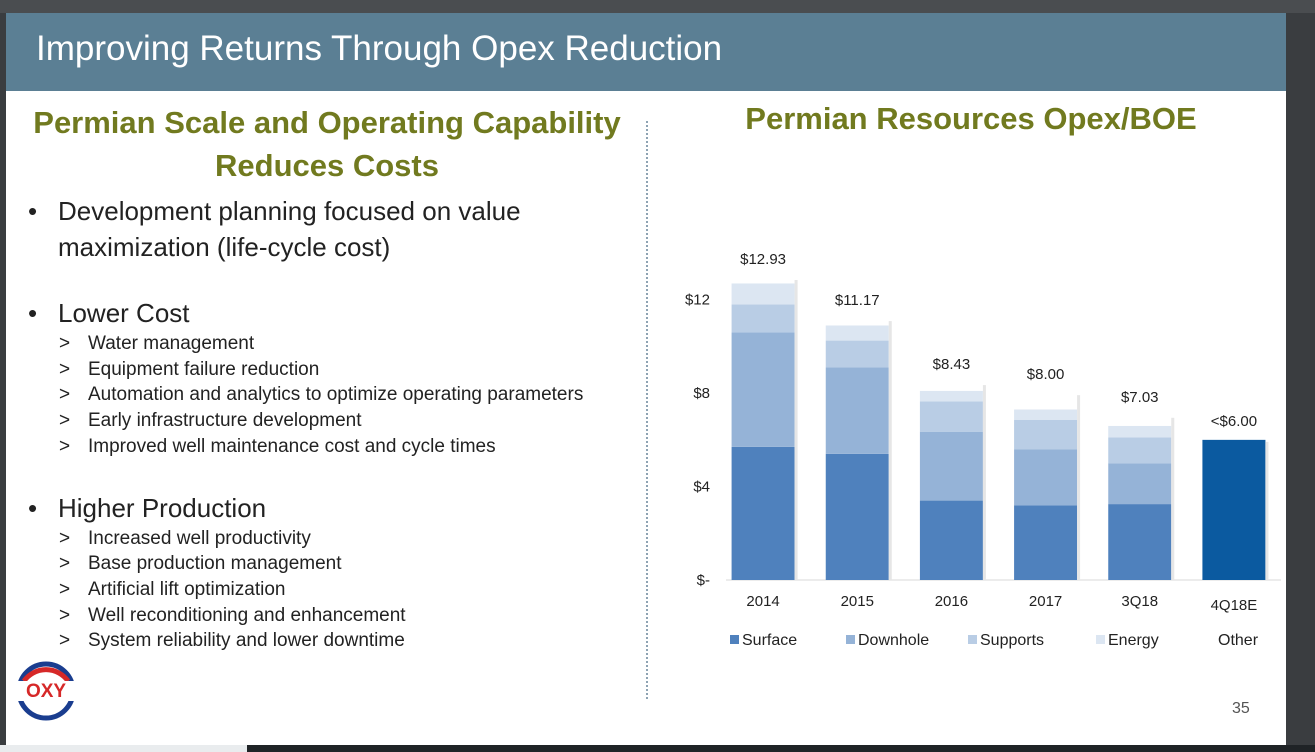  Describe the element at coordinates (338, 616) in the screenshot. I see `sub-bullet-item: Well reconditioning and enhancement` at that location.